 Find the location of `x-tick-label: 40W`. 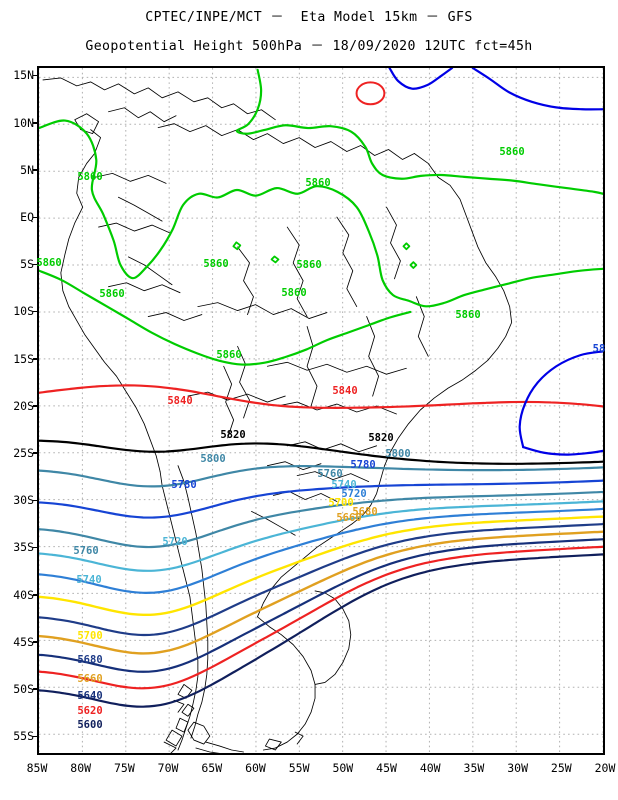

x-tick-label: 40W is located at coordinates (430, 768).